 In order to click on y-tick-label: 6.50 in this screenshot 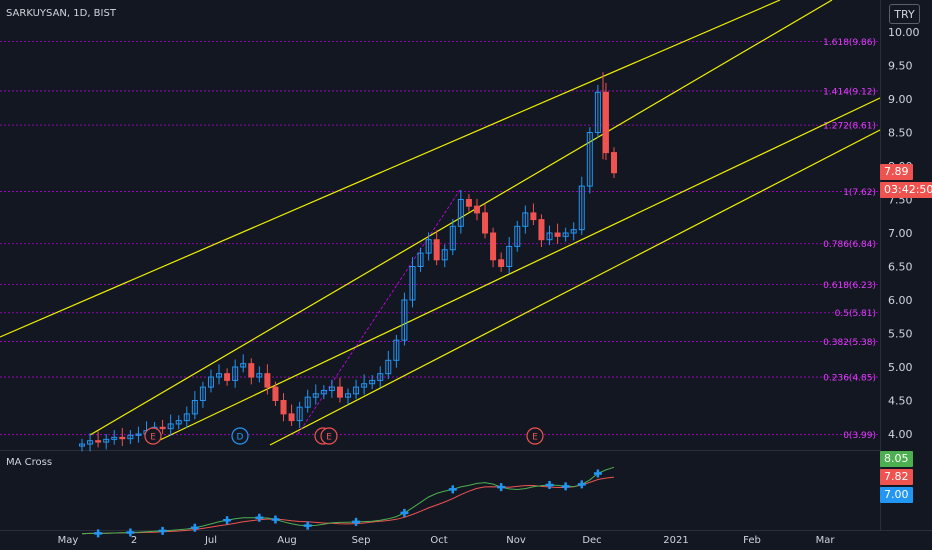, I will do `click(900, 267)`.